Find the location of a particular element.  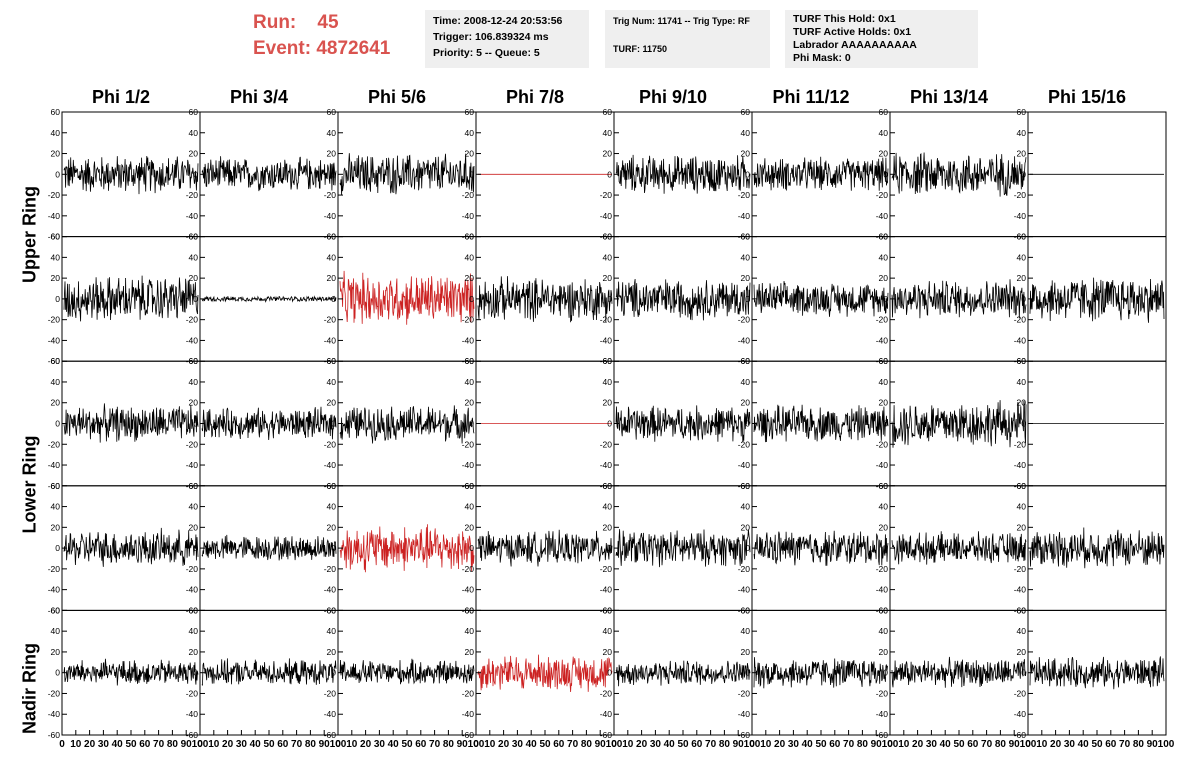

ytick-label-r1c7-1: 40 is located at coordinates (1022, 257).